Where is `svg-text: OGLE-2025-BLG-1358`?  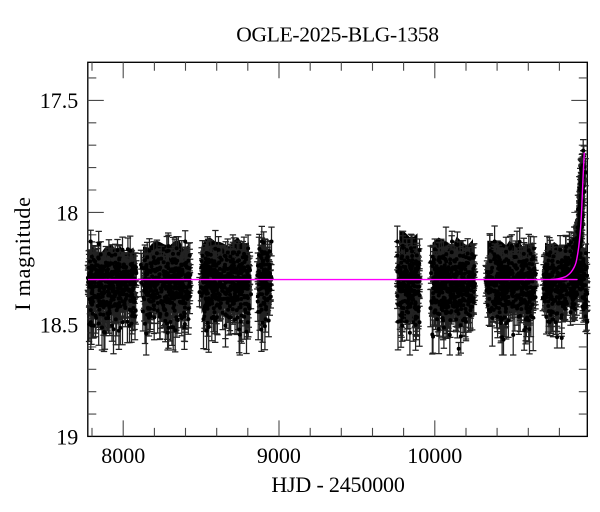
svg-text: OGLE-2025-BLG-1358 is located at coordinates (337, 34).